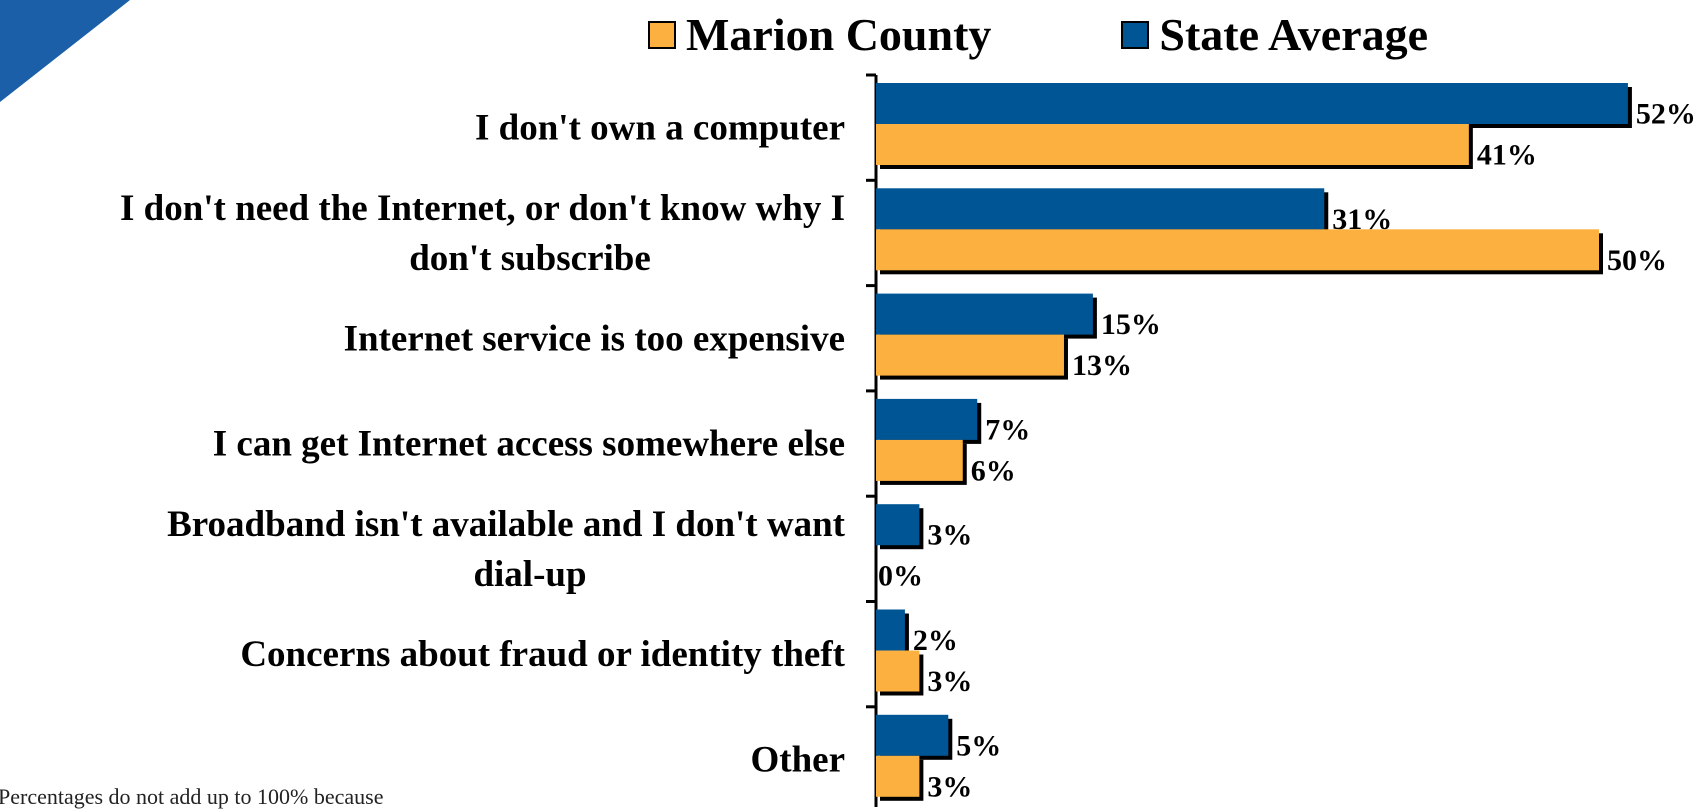  I want to click on legend-item-marion: Marion County, so click(819, 34).